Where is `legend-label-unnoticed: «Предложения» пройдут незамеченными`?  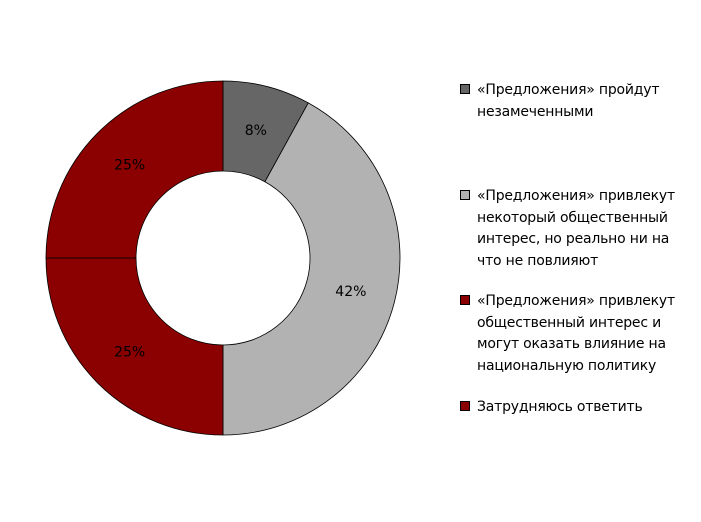 legend-label-unnoticed: «Предложения» пройдут незамеченными is located at coordinates (568, 101).